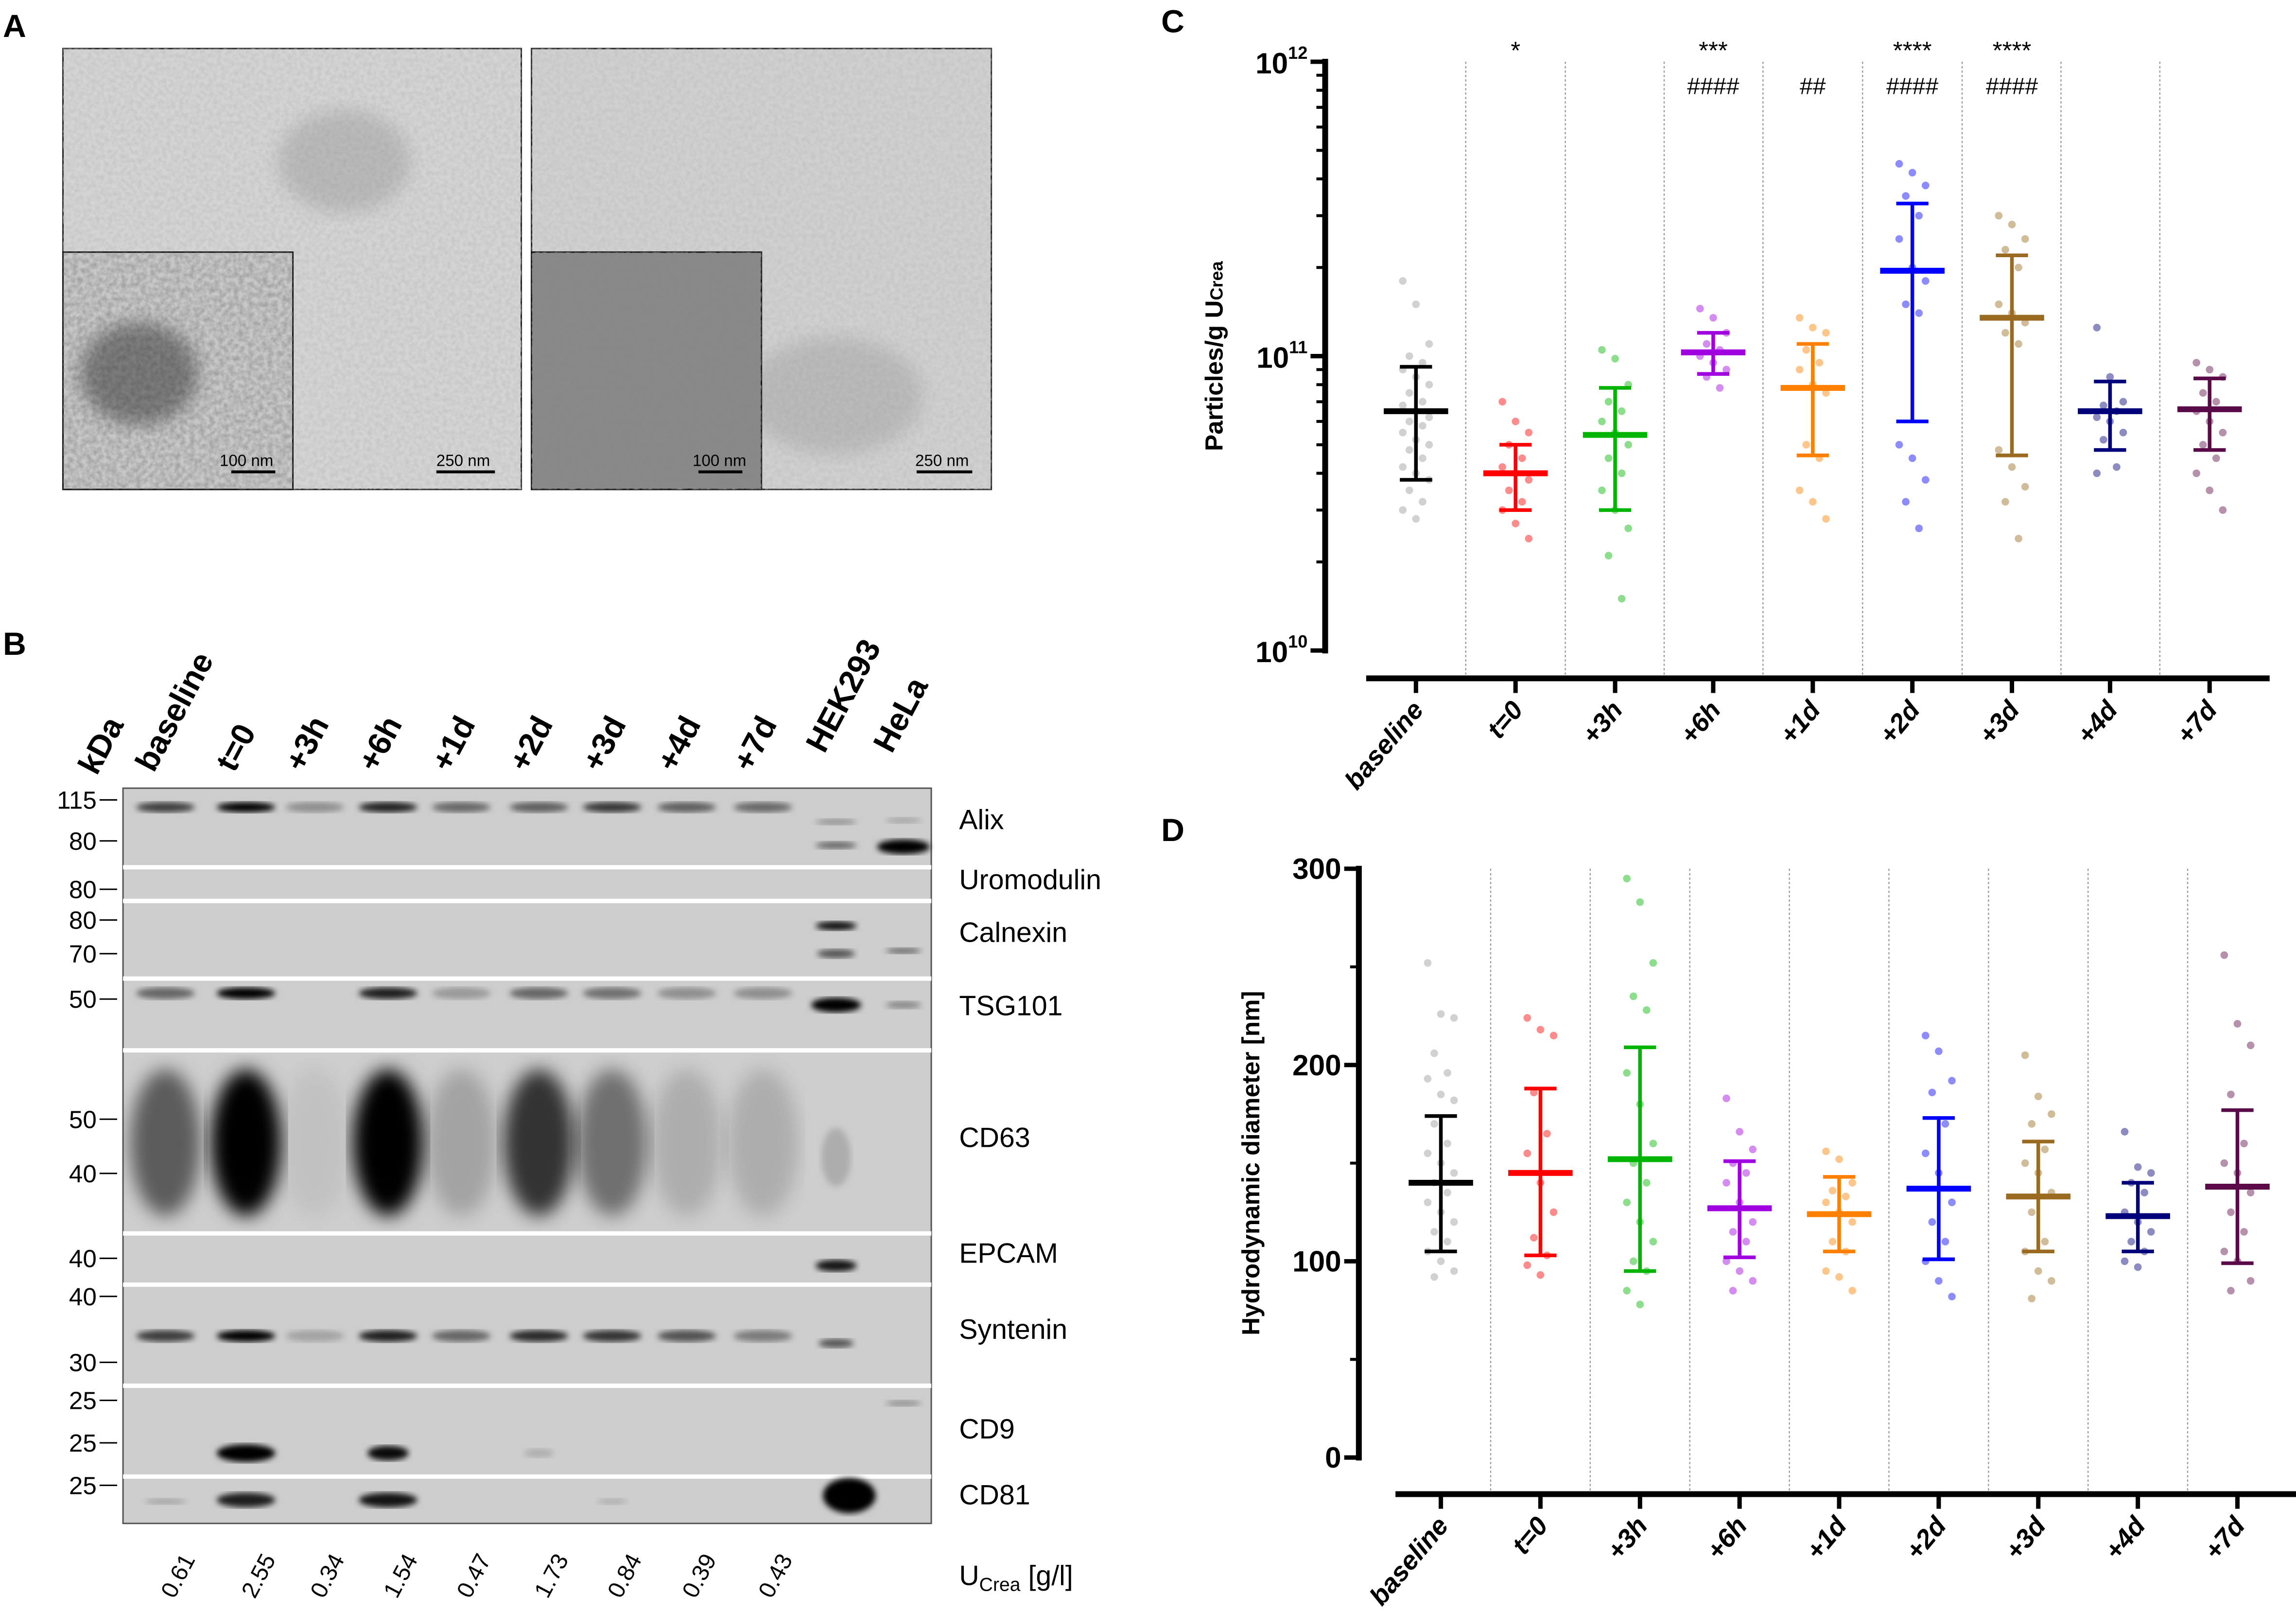 This screenshot has width=2296, height=1613. Describe the element at coordinates (178, 1575) in the screenshot. I see `ucrea-value: 0.61` at that location.